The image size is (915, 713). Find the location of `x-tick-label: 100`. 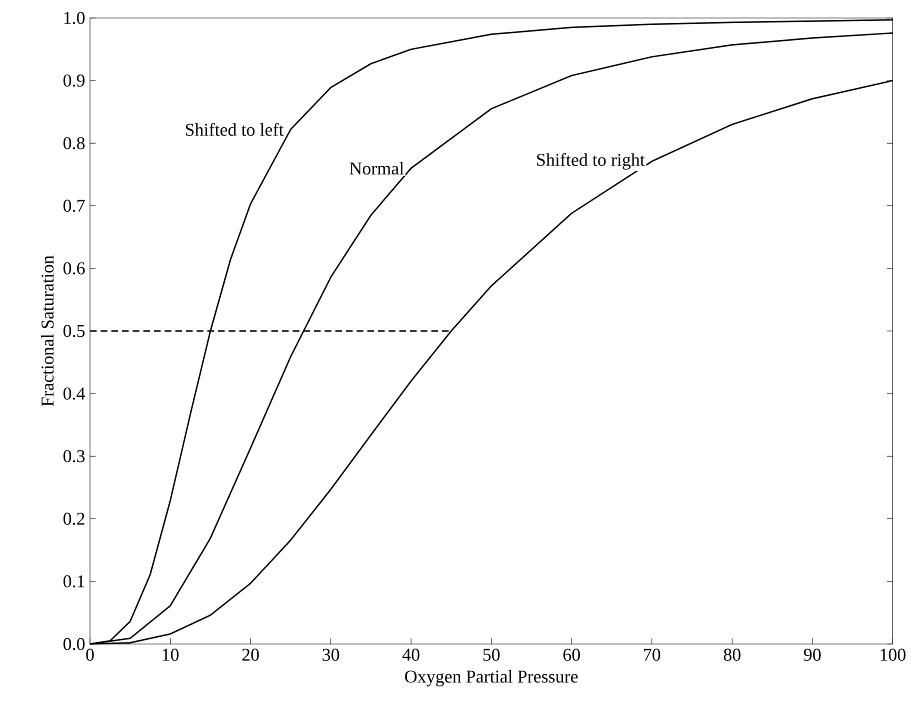

x-tick-label: 100 is located at coordinates (893, 654).